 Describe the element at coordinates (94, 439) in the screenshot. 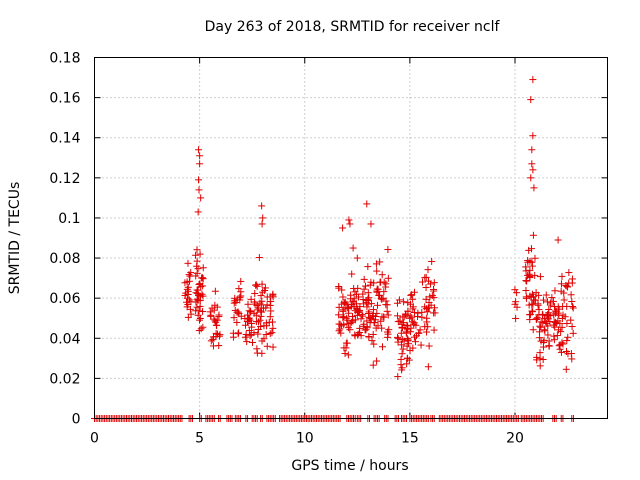

I see `x-tick-label: 0` at that location.